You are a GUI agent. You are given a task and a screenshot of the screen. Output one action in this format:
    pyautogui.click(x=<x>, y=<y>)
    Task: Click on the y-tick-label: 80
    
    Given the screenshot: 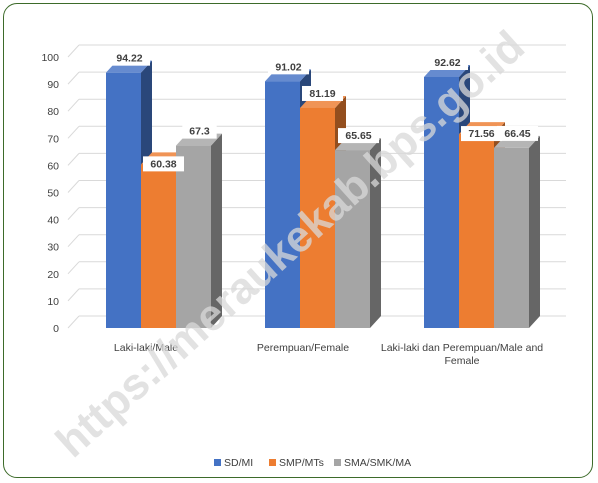 What is the action you would take?
    pyautogui.click(x=53, y=112)
    